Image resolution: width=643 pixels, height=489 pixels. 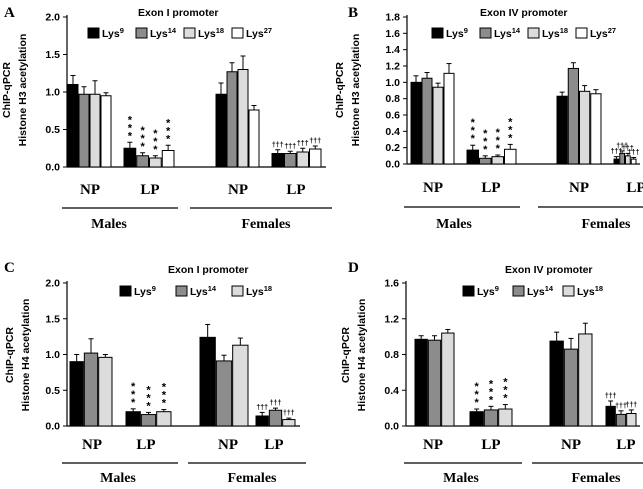 What do you see at coordinates (540, 291) in the screenshot?
I see `legend-label: Lys14` at bounding box center [540, 291].